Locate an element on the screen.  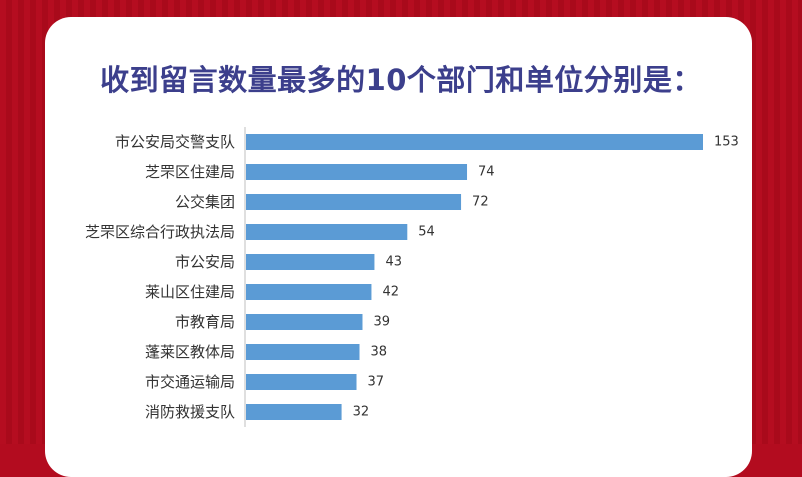
category-label: 芝罘区住建局 is located at coordinates (190, 172).